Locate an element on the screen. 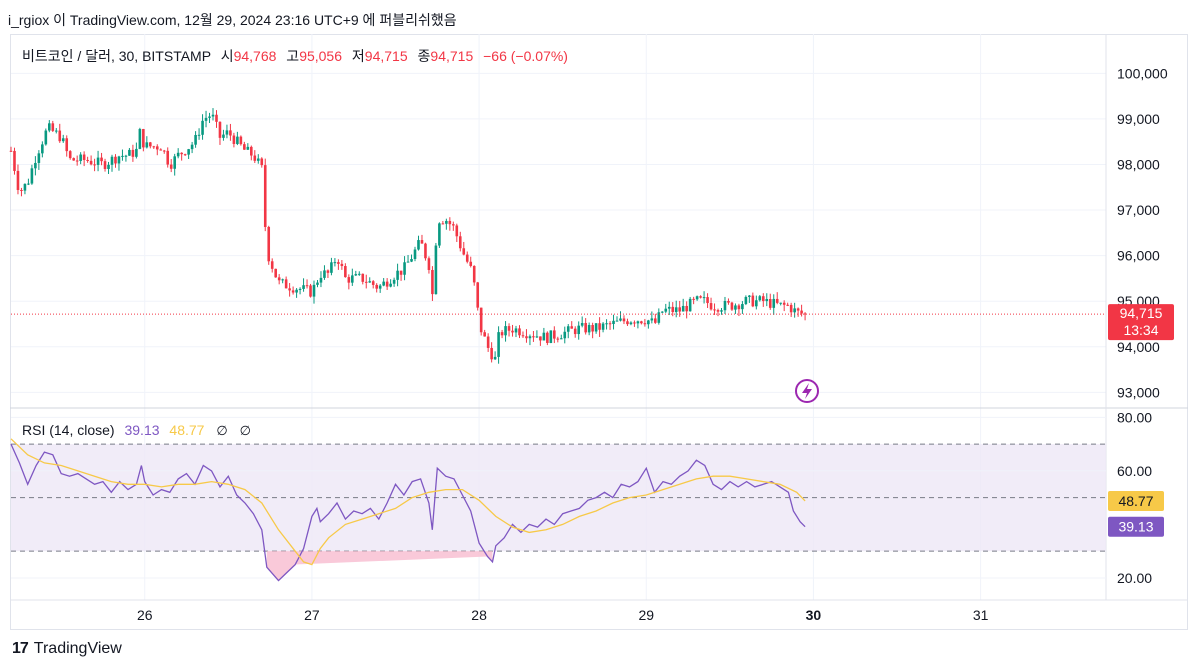 This screenshot has height=672, width=1200. rsi-tick-label: 80.00 is located at coordinates (1134, 417).